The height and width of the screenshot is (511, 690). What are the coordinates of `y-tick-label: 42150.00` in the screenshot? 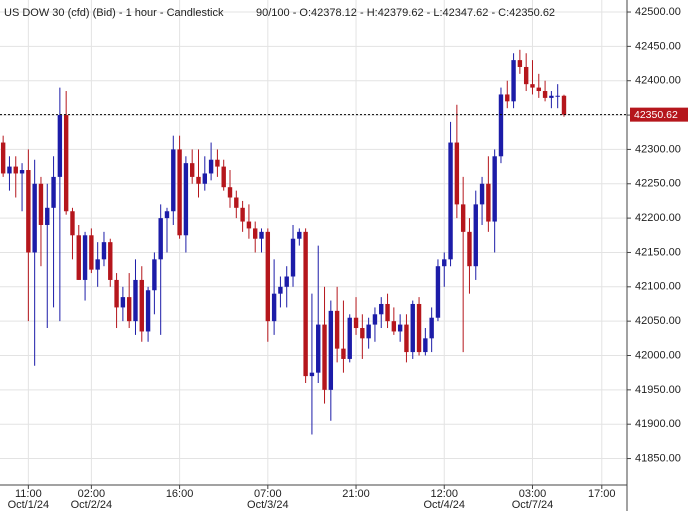 It's located at (658, 252).